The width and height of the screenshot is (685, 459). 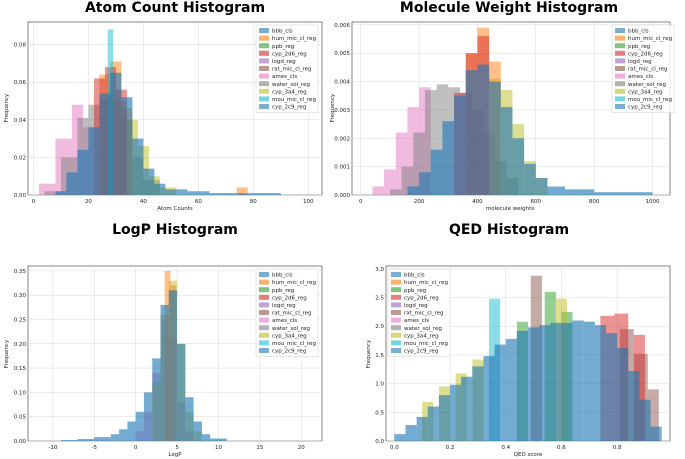 I want to click on y-tick-label: 2.0, so click(x=379, y=327).